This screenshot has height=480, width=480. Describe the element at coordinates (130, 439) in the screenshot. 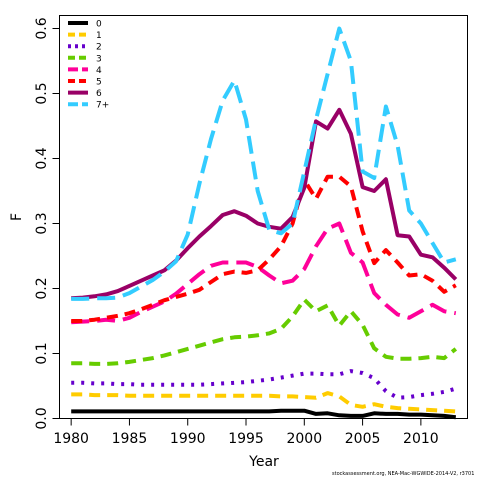

I see `x-tick-label: 1985` at that location.